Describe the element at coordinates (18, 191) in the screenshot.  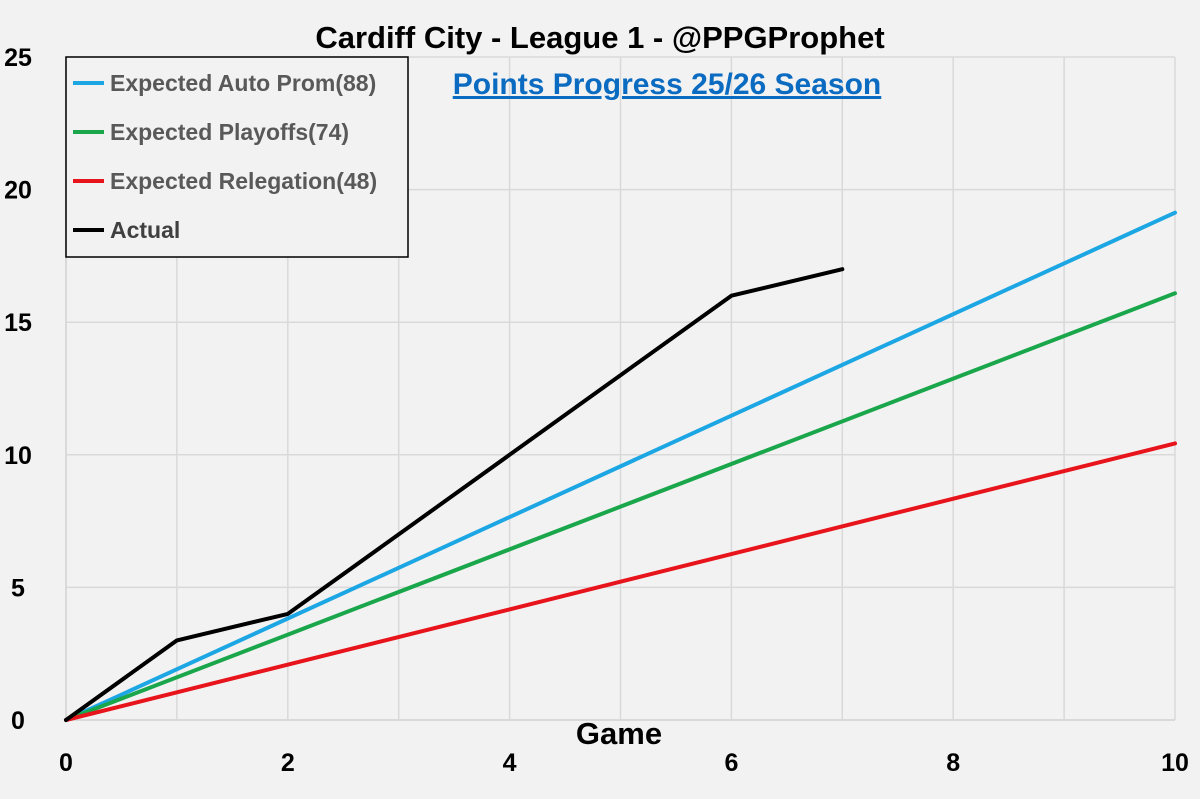
I see `y-tick-label: 20` at that location.